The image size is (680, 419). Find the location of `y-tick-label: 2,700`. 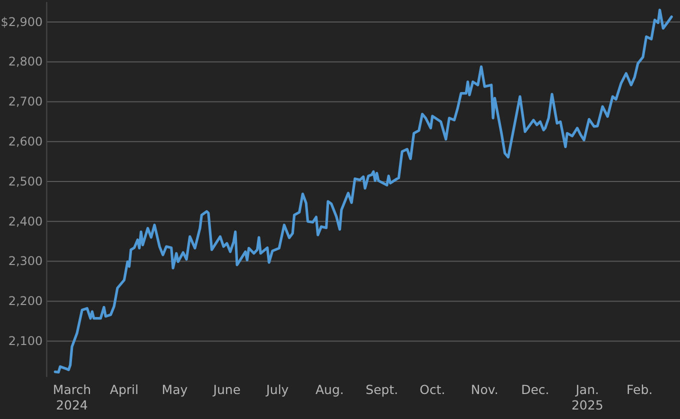

y-tick-label: 2,700 is located at coordinates (25, 101).